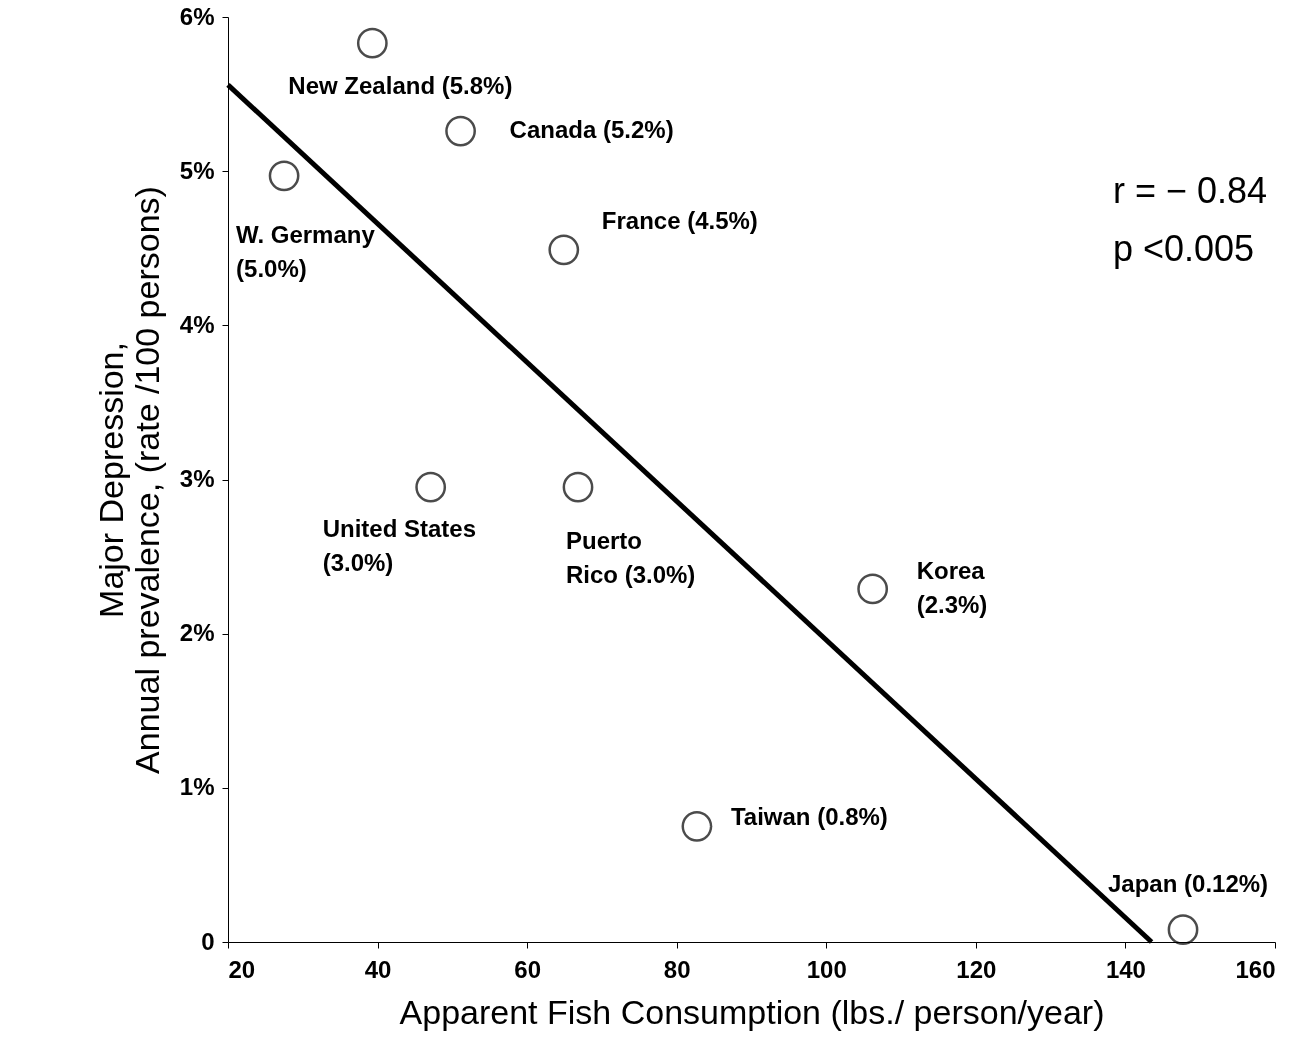 This screenshot has height=1061, width=1314. What do you see at coordinates (399, 546) in the screenshot?
I see `annotation: United States (3.0%)` at bounding box center [399, 546].